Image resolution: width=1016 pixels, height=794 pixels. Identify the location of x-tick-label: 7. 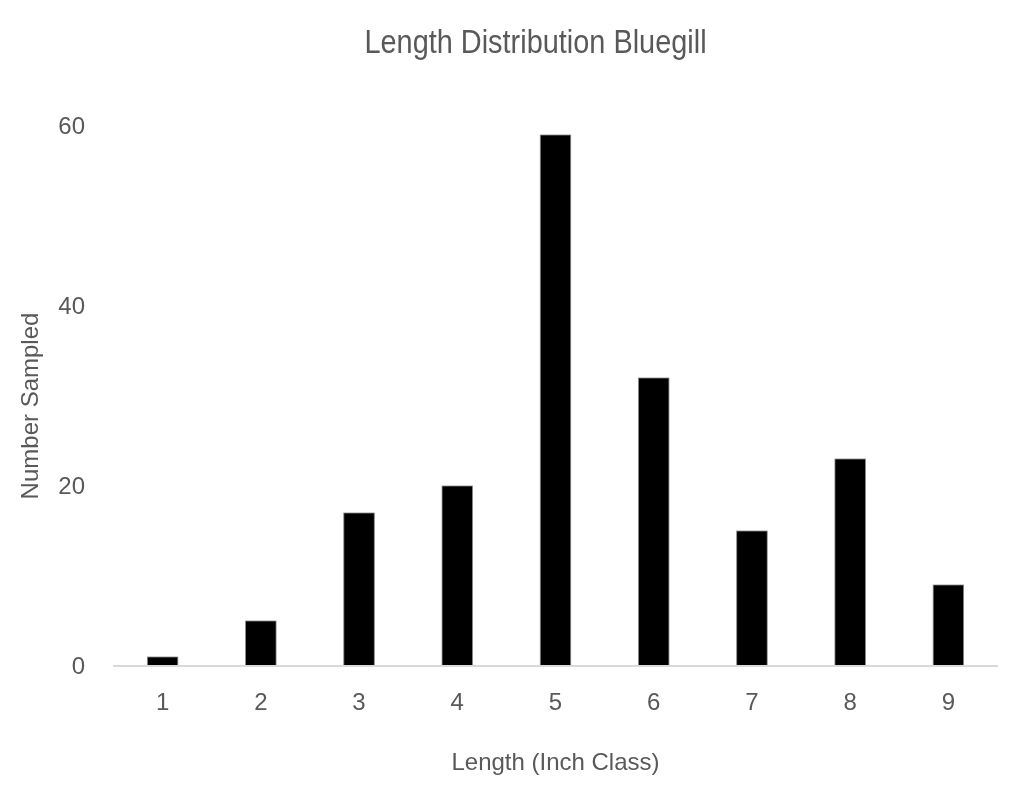
(752, 702).